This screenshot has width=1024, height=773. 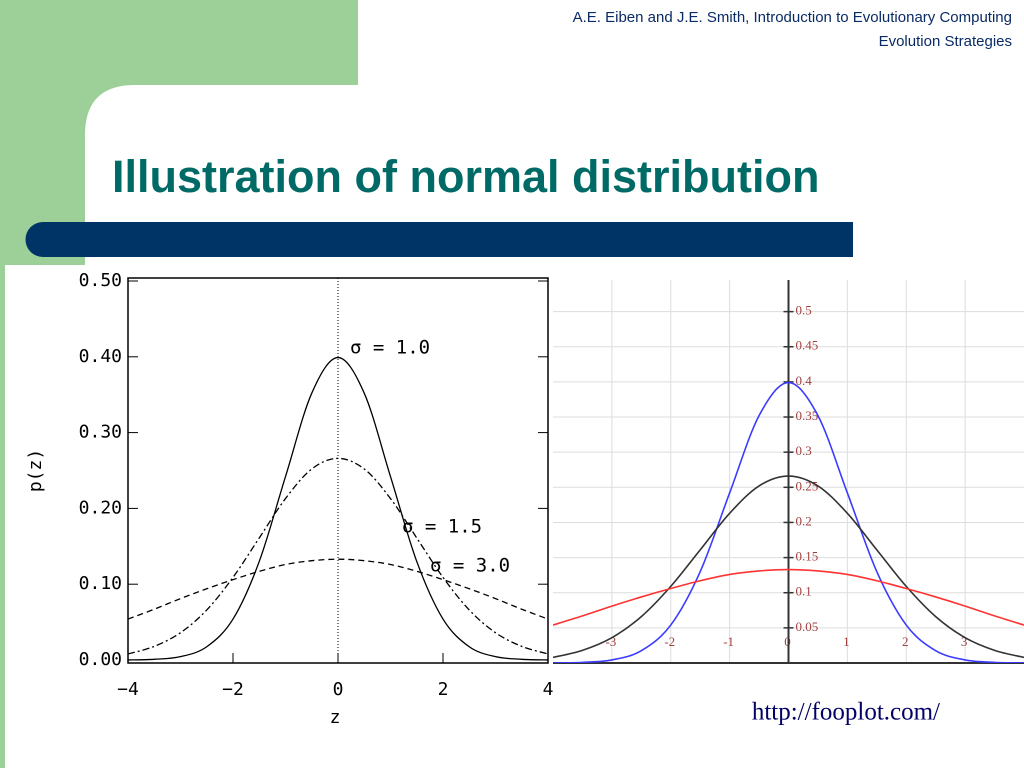 What do you see at coordinates (691, 42) in the screenshot?
I see `top-white` at bounding box center [691, 42].